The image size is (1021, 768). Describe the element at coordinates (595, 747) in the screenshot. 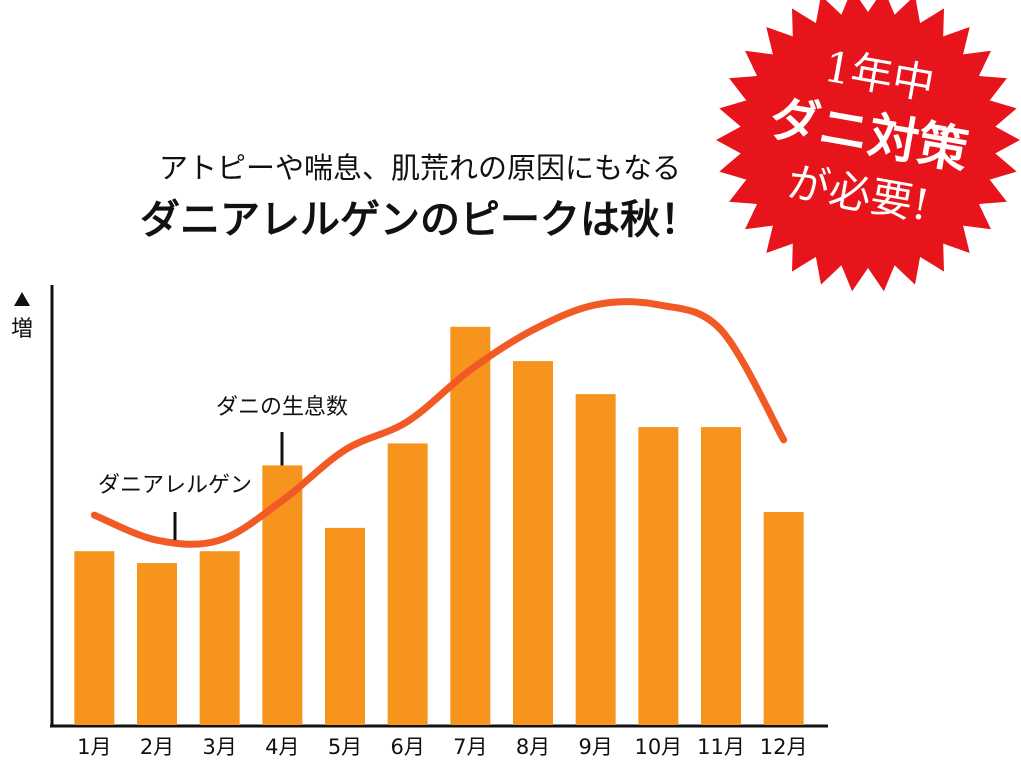

I see `x-tick-label: 9月` at that location.